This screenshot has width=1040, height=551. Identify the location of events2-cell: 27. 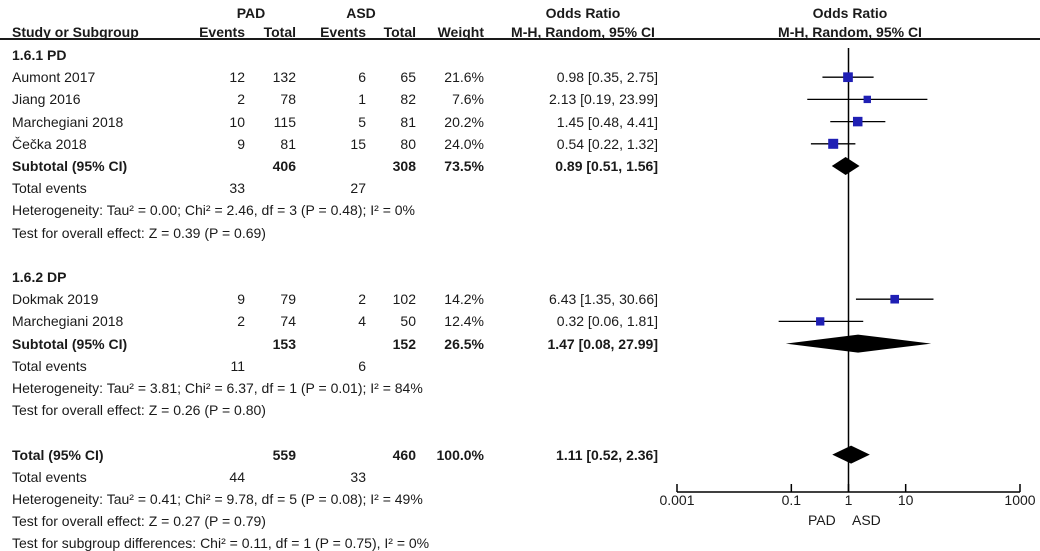
(358, 188).